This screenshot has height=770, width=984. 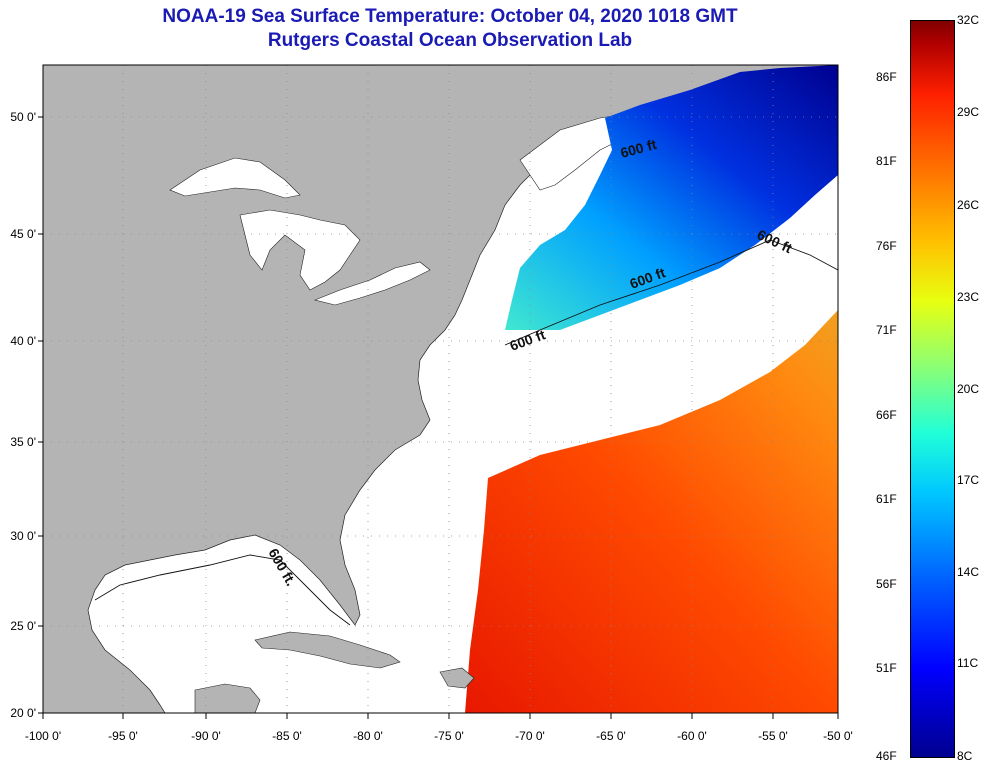 I want to click on longitude-tick-label: -100 0', so click(x=43, y=736).